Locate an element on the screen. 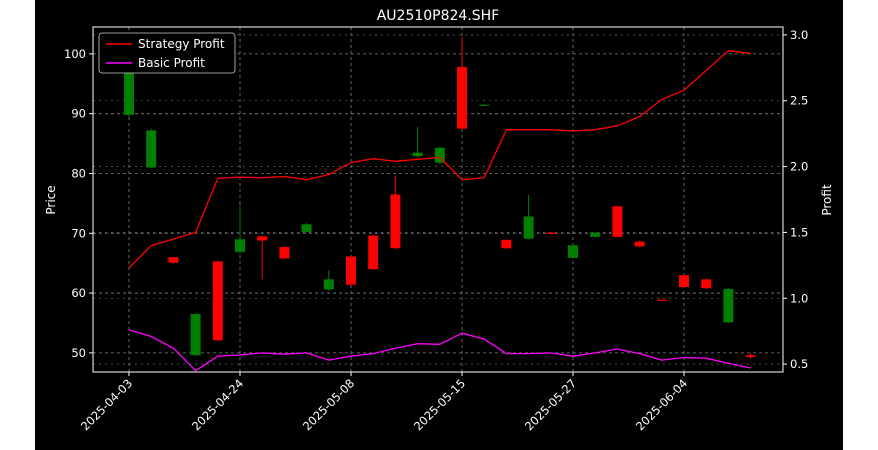  right-tick-label-5: 3.0 is located at coordinates (799, 35).